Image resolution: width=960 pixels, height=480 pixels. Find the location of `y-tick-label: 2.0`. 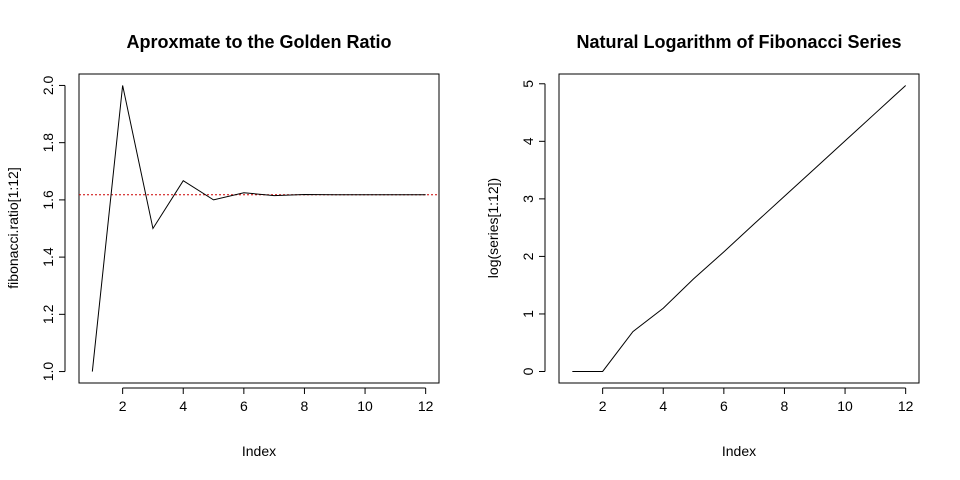

y-tick-label: 2.0 is located at coordinates (48, 86).